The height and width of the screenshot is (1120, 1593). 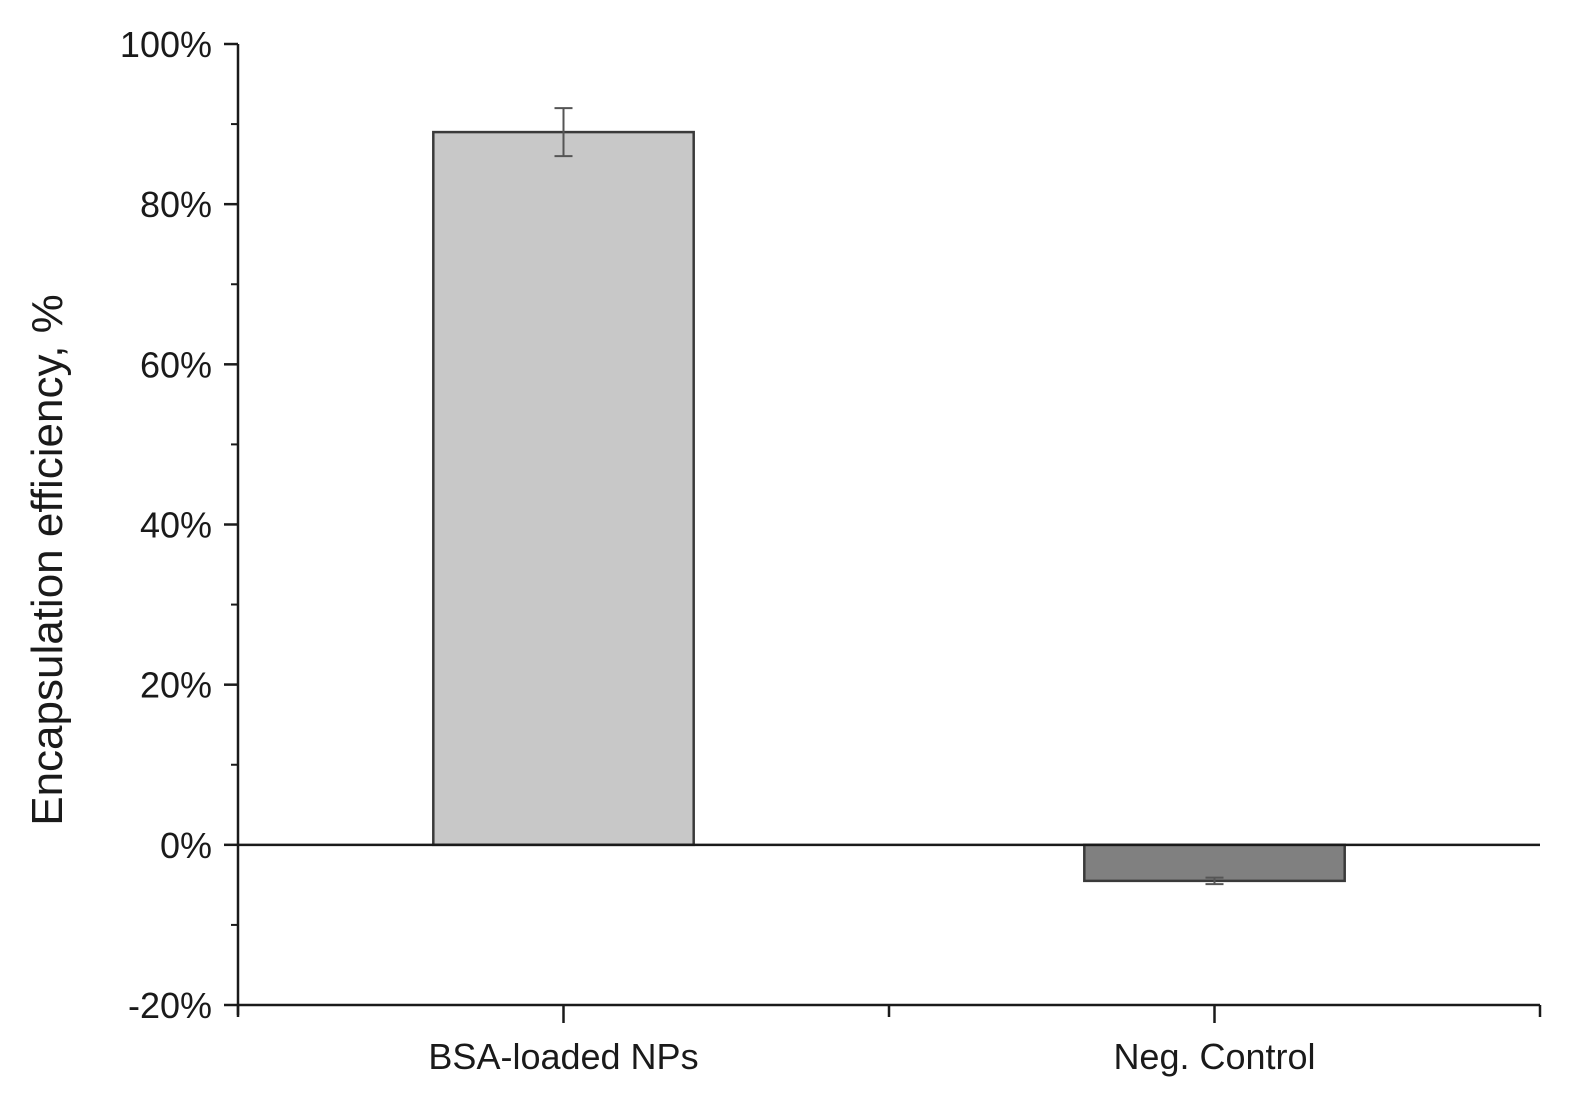 I want to click on y-tick-label: 60%, so click(x=176, y=364).